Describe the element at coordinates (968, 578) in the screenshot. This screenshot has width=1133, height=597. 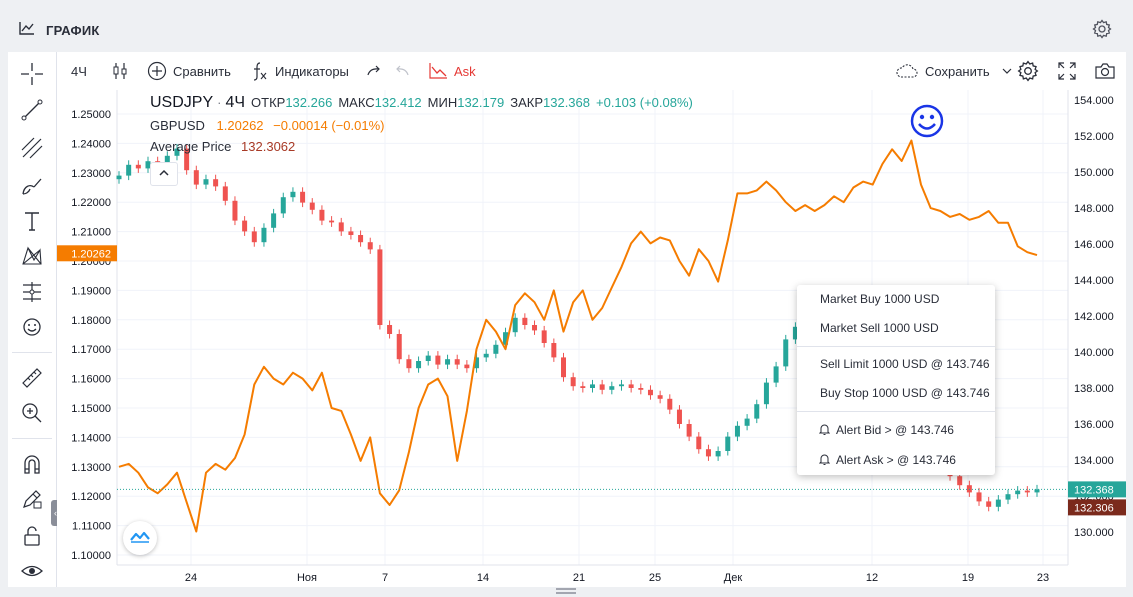
I see `time-axis-tick-label: 19` at that location.